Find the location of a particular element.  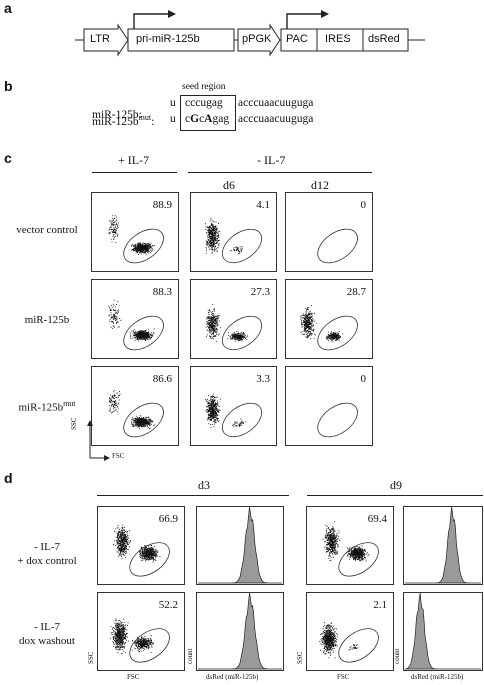

row-label-dox-control: - IL-7 + dox control is located at coordinates (47, 554).